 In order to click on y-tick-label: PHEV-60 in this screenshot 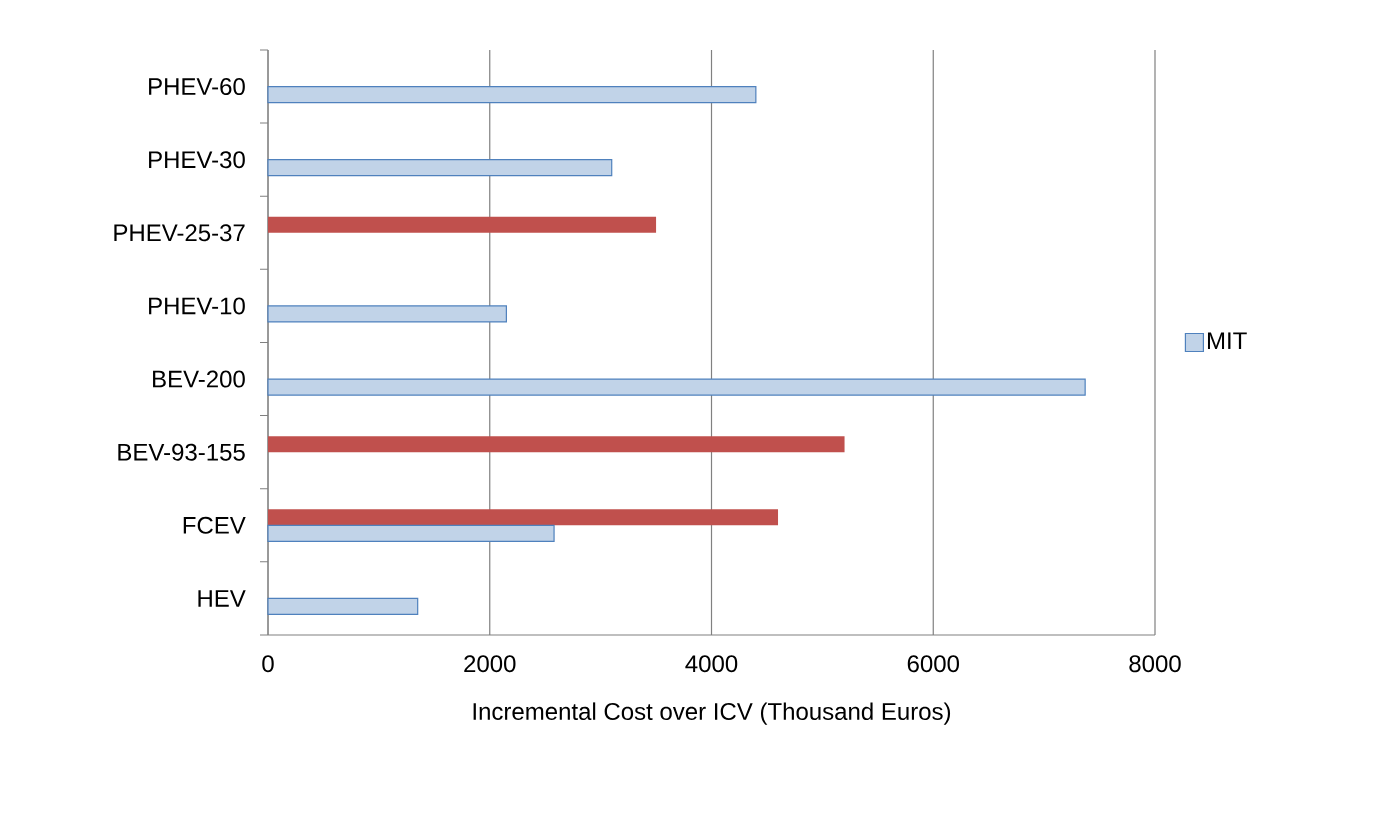, I will do `click(197, 87)`.